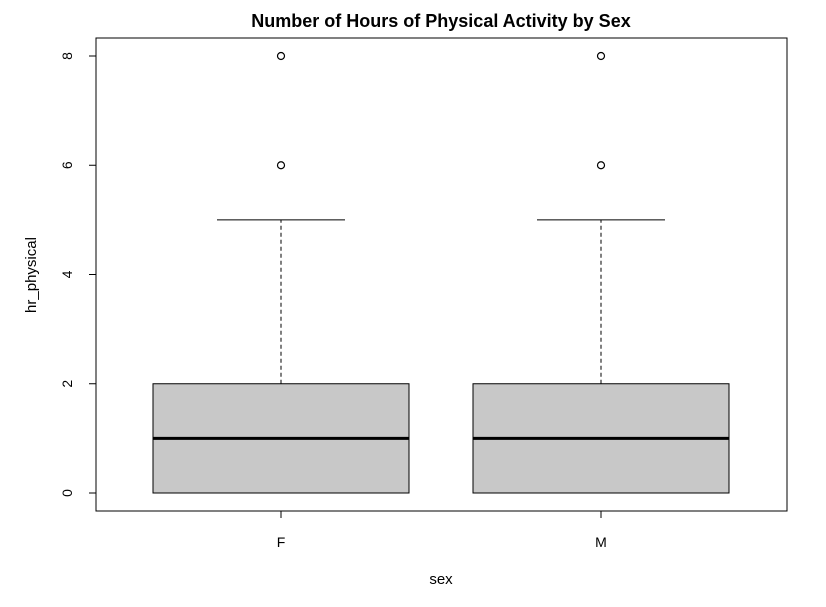 The image size is (826, 607). What do you see at coordinates (67, 384) in the screenshot?
I see `y-tick-label-2: 2` at bounding box center [67, 384].